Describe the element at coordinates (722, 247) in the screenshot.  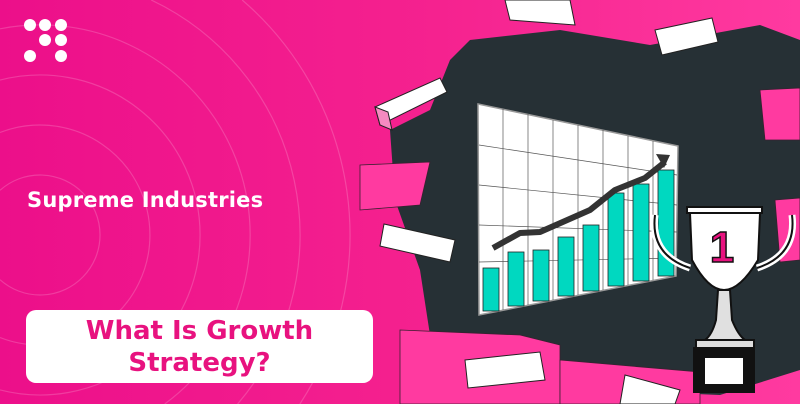
I see `trophy-number: 1` at that location.